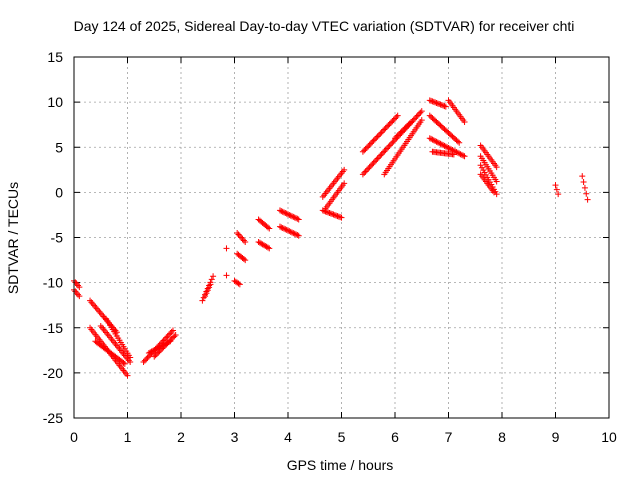 The width and height of the screenshot is (640, 480). Describe the element at coordinates (53, 373) in the screenshot. I see `y-tick-label: -20` at that location.